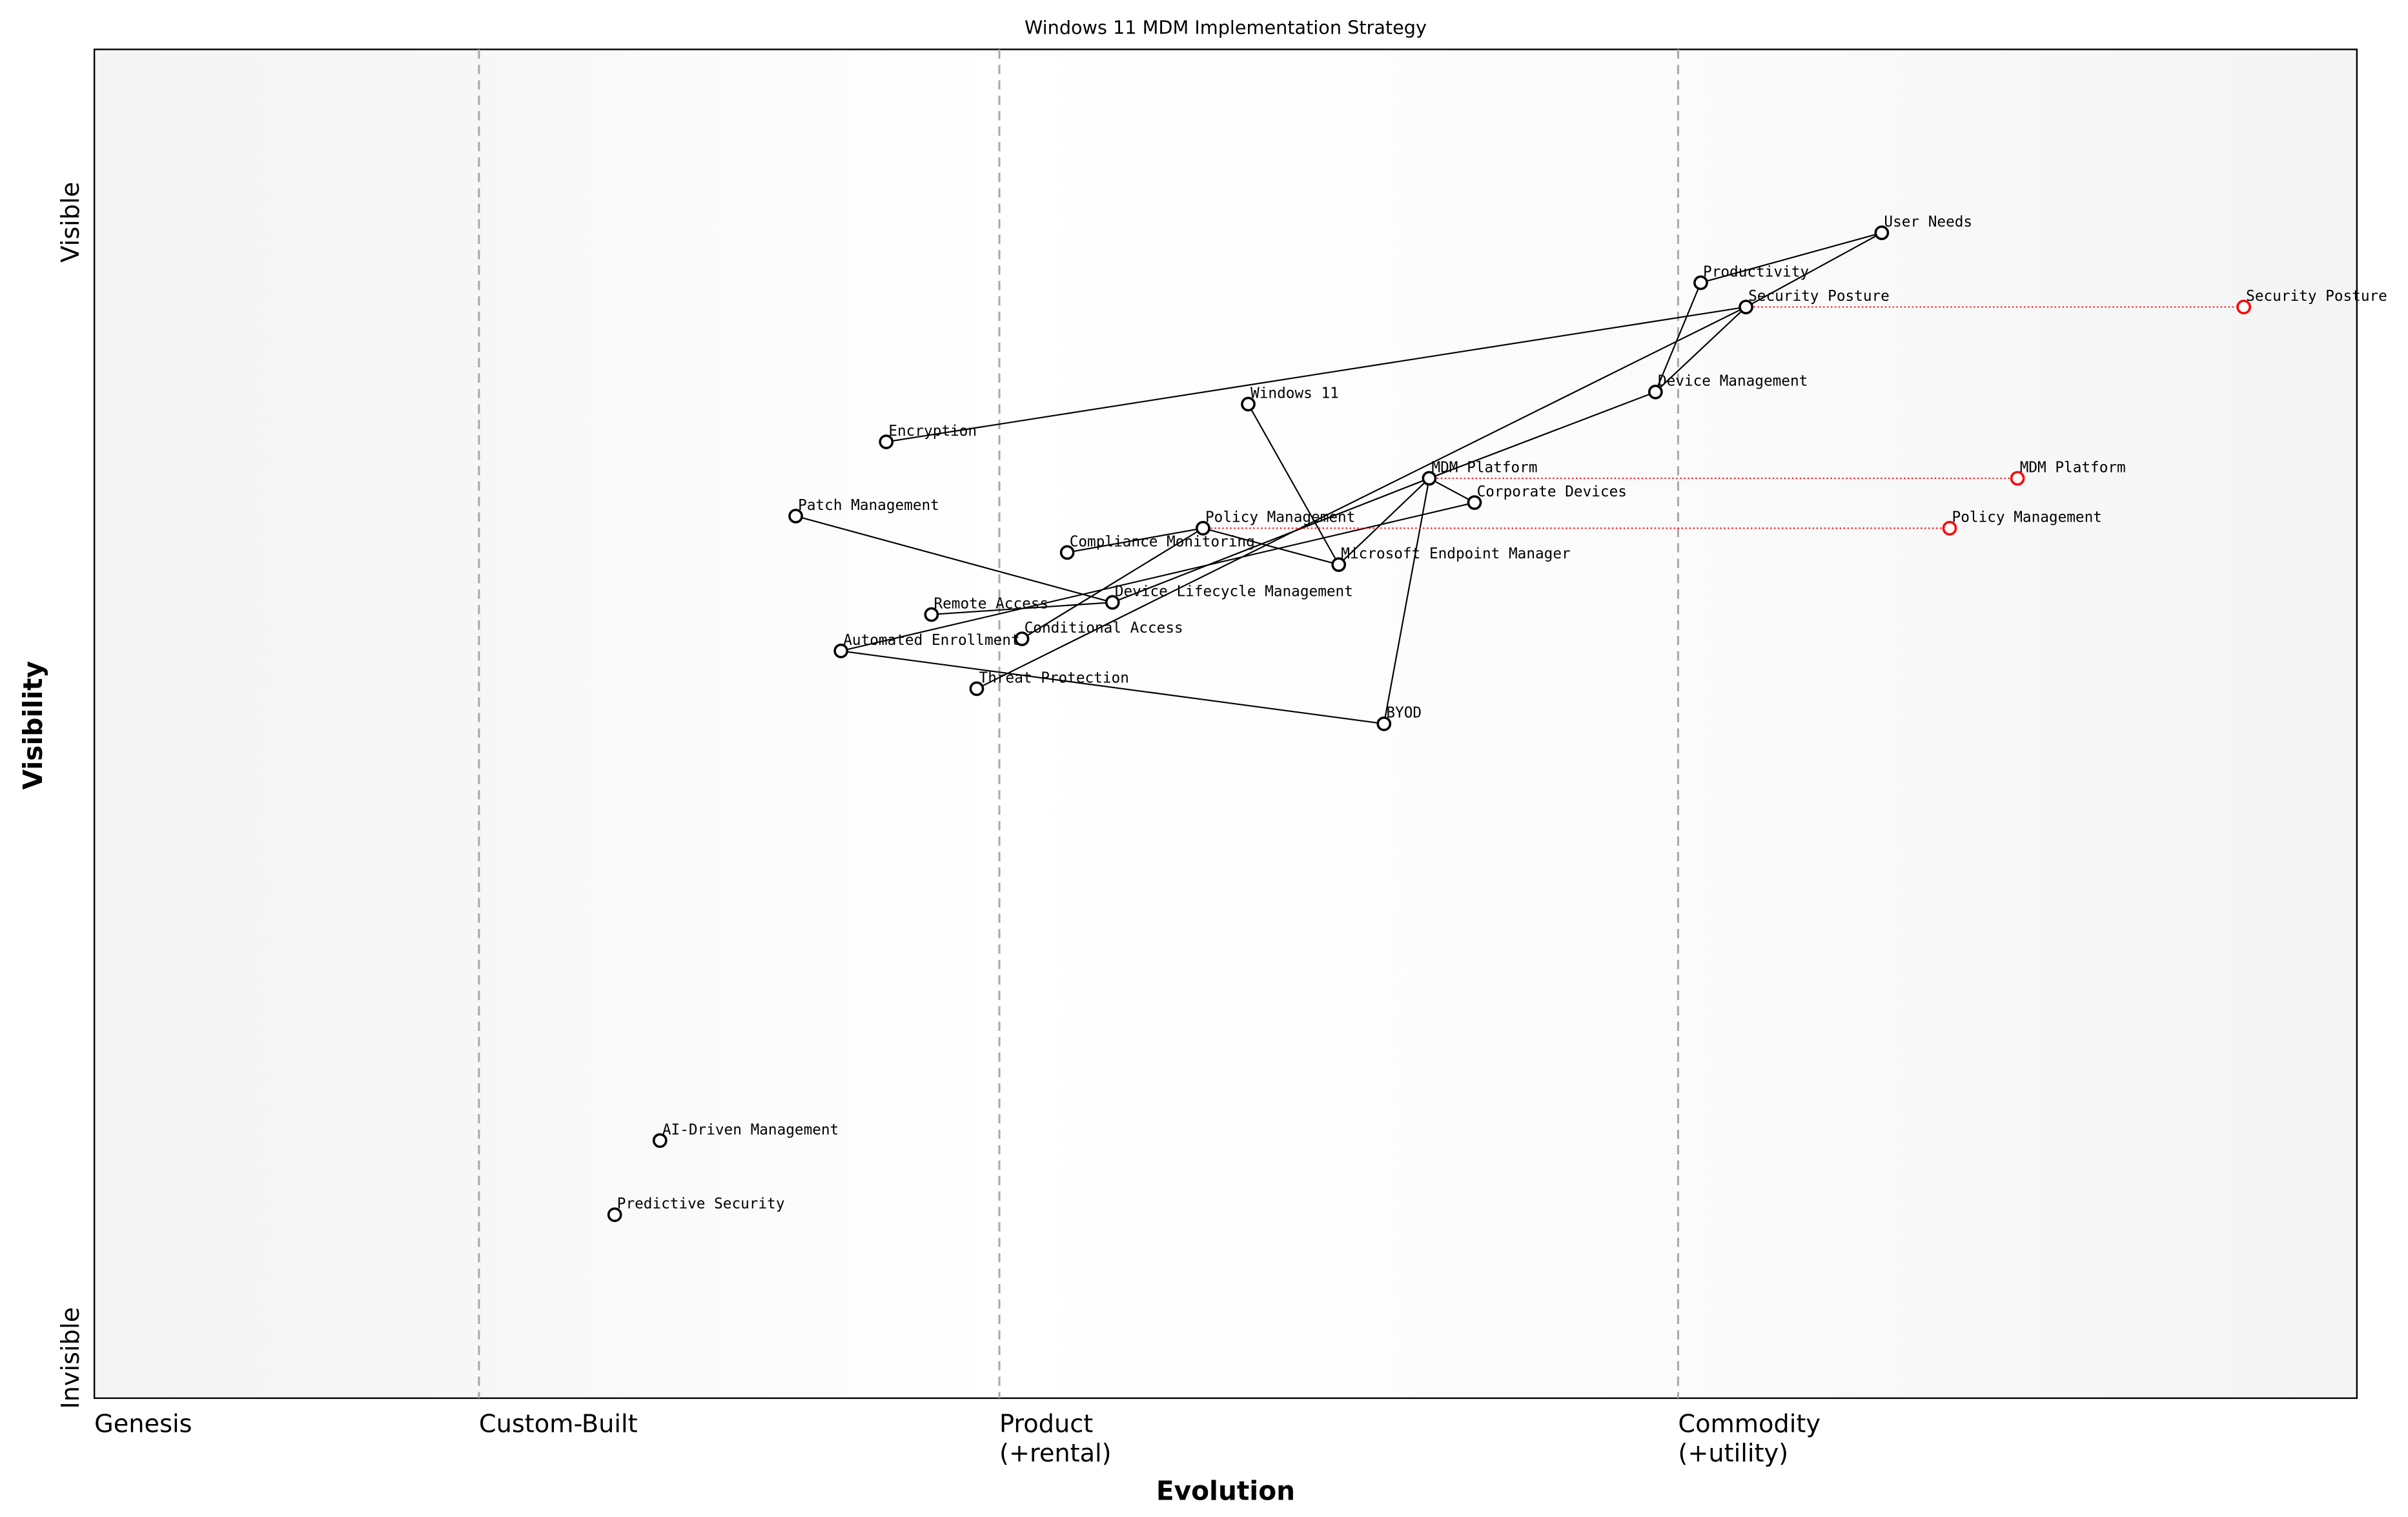  I want to click on component-label: Microsoft Endpoint Manager, so click(1455, 554).